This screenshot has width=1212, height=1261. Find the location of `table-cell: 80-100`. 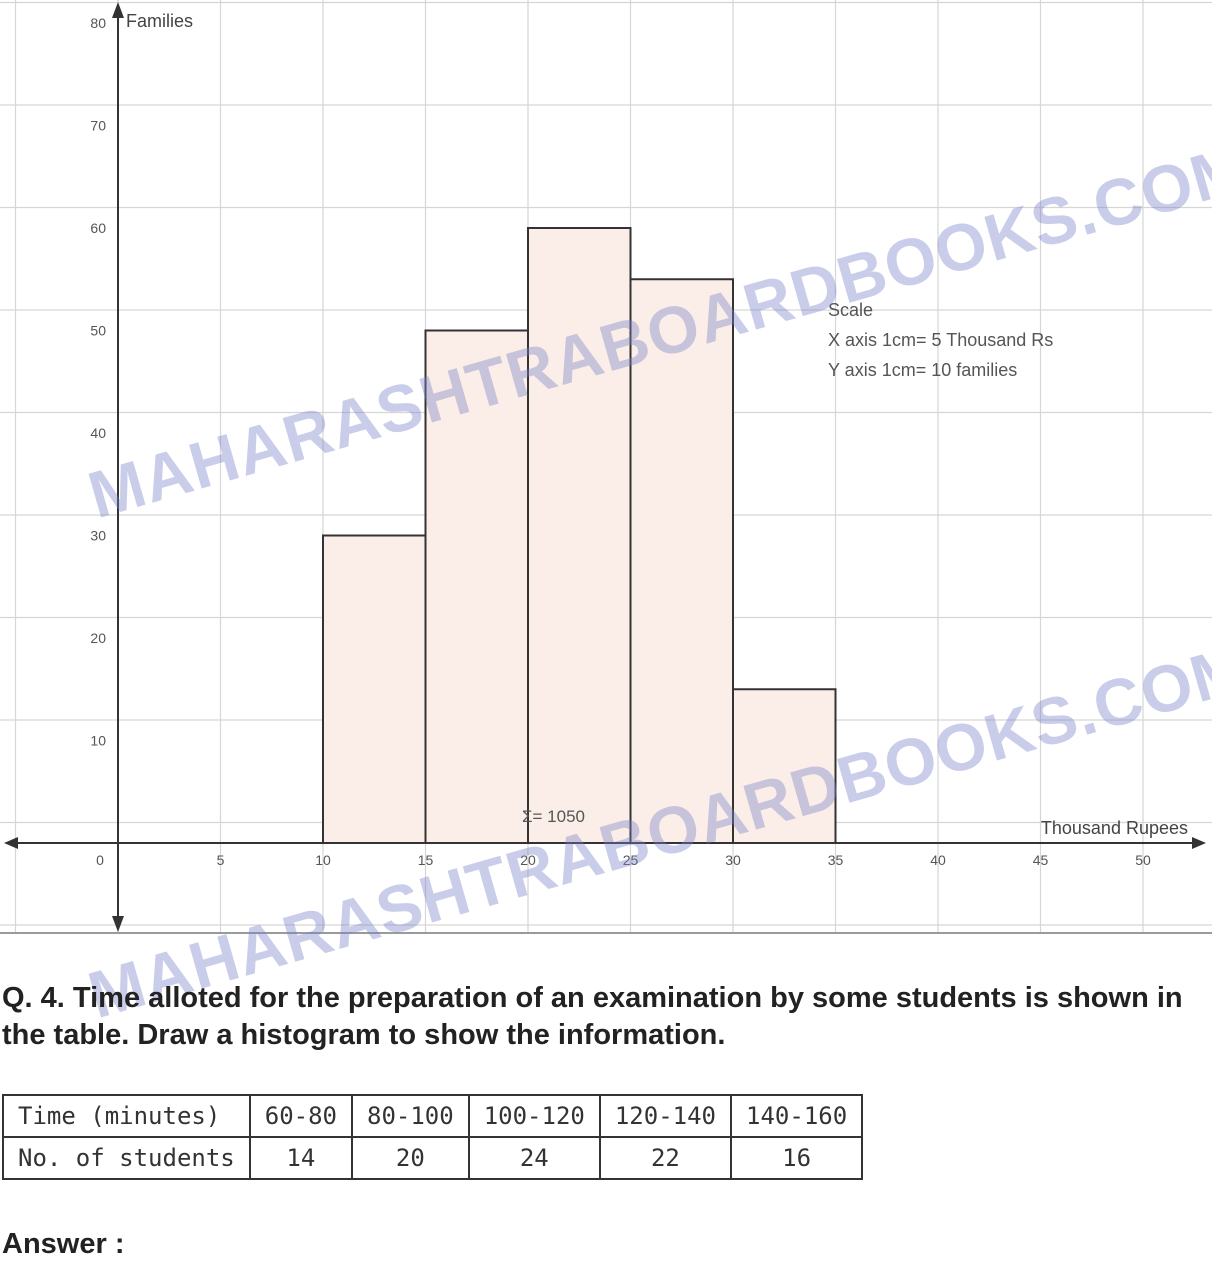

table-cell: 80-100 is located at coordinates (410, 1116).